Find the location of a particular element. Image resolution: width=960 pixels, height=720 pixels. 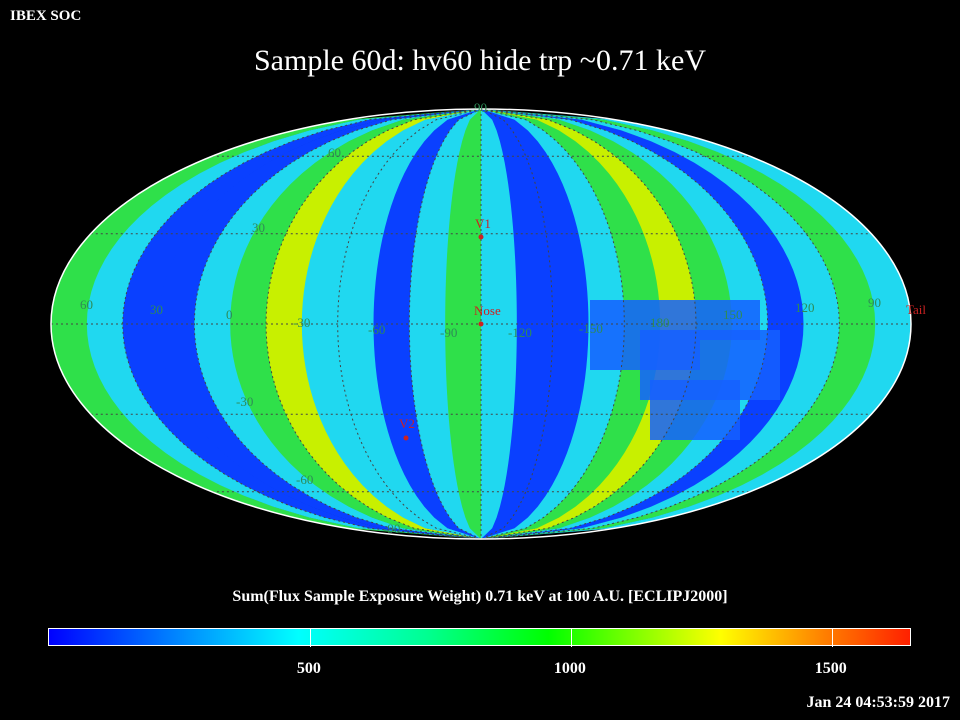

colorbar-tick-label: 1500 is located at coordinates (830, 668).